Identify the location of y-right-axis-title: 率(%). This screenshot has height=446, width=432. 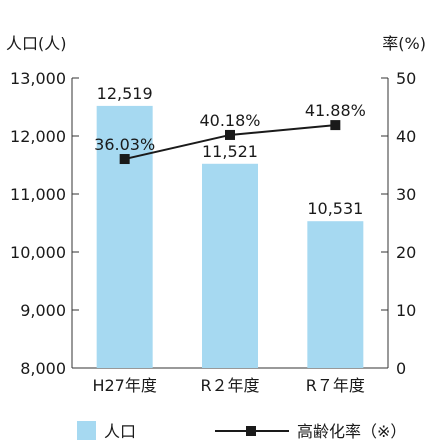
(404, 43).